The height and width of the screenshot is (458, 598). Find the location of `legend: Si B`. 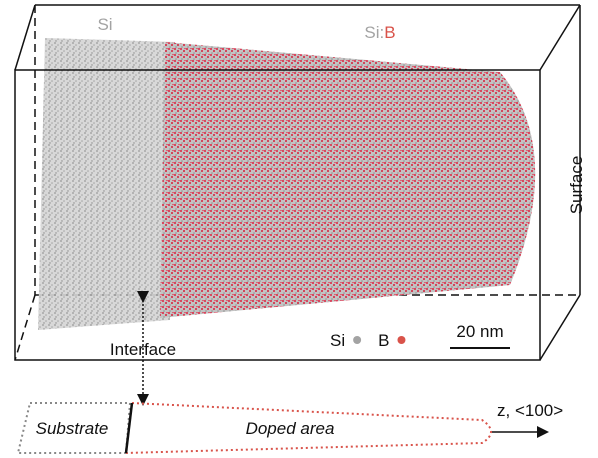

legend: Si B is located at coordinates (368, 340).